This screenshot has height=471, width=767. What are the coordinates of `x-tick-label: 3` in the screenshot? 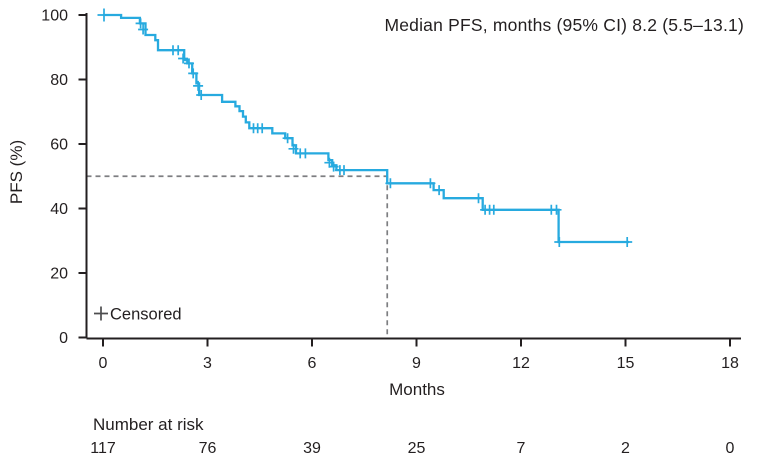 It's located at (207, 363).